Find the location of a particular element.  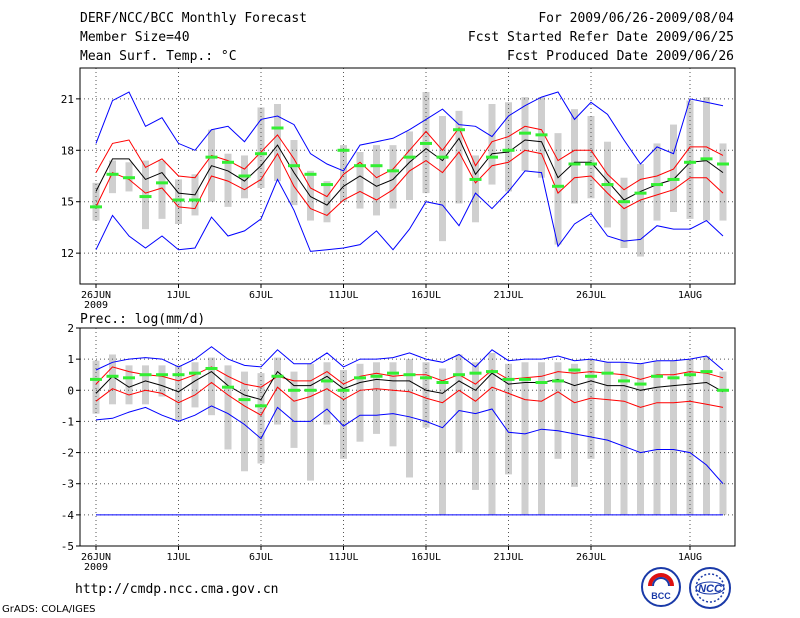

prec-year-label: 2009 is located at coordinates (96, 567).